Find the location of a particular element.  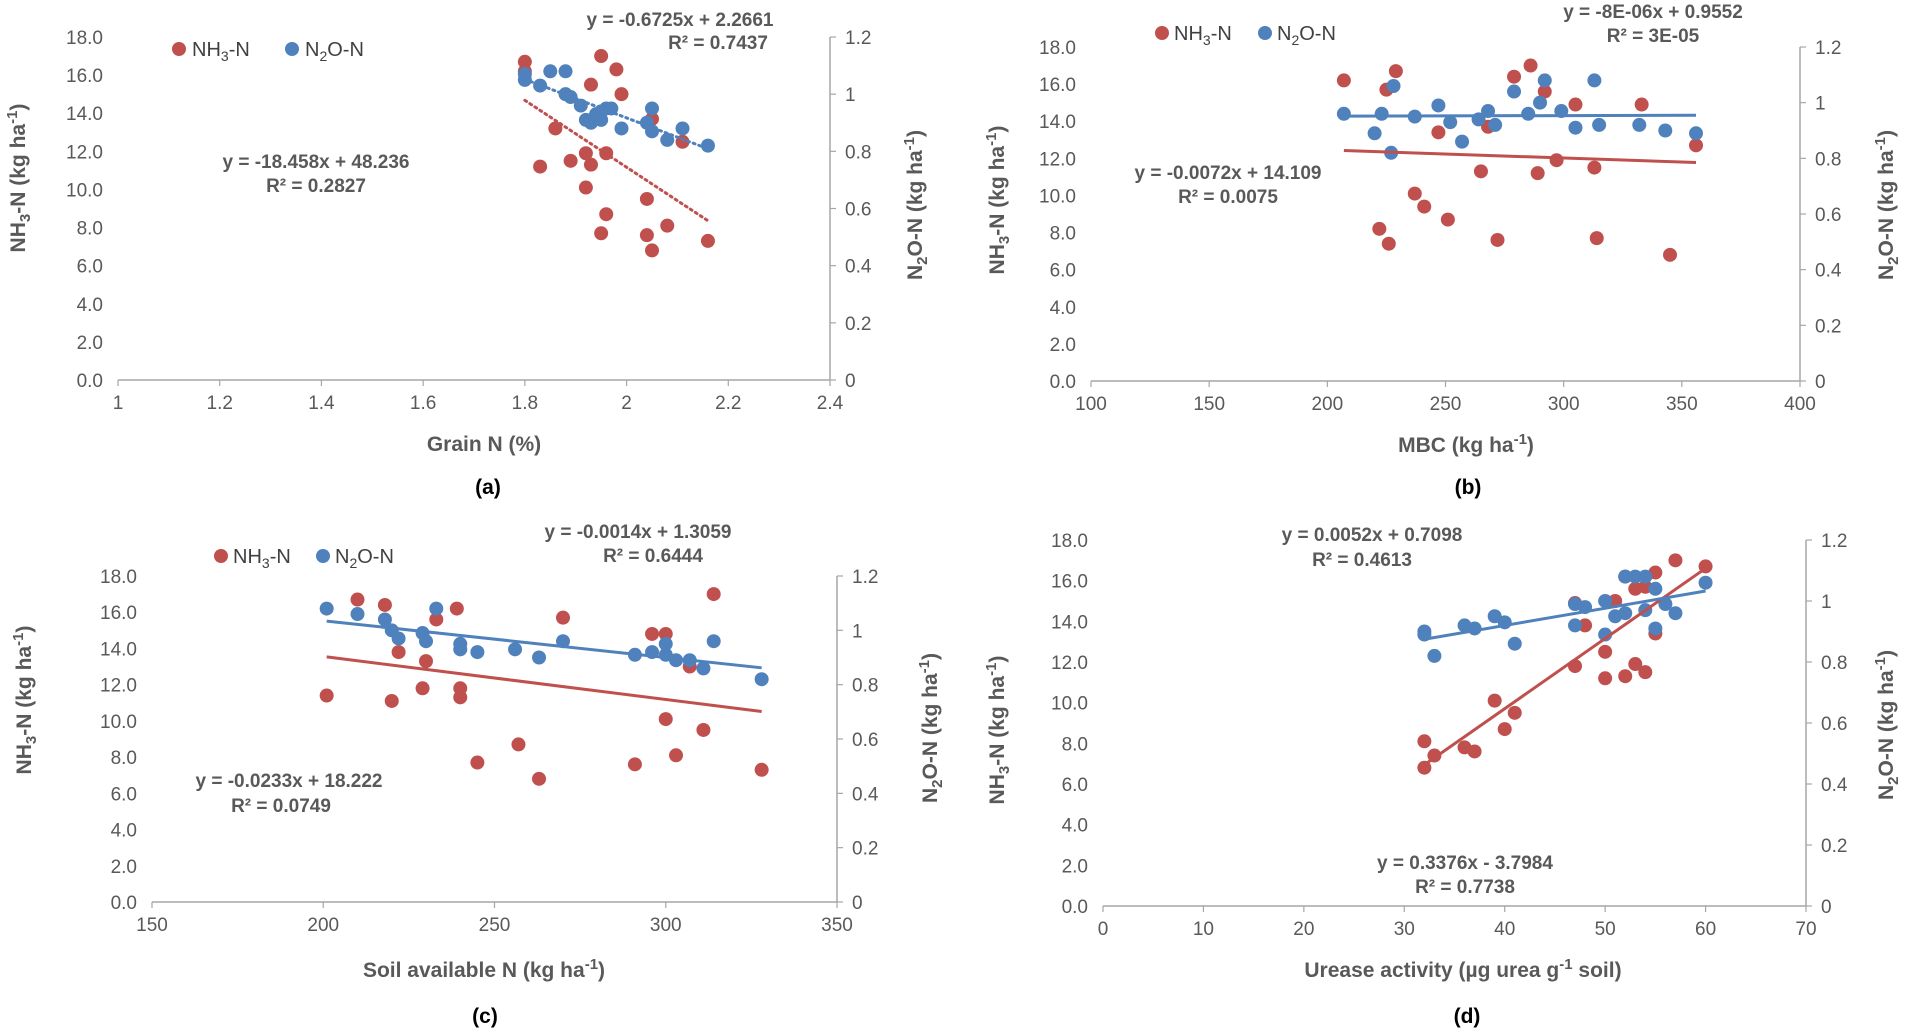

x-tick-label: 350 is located at coordinates (837, 925).